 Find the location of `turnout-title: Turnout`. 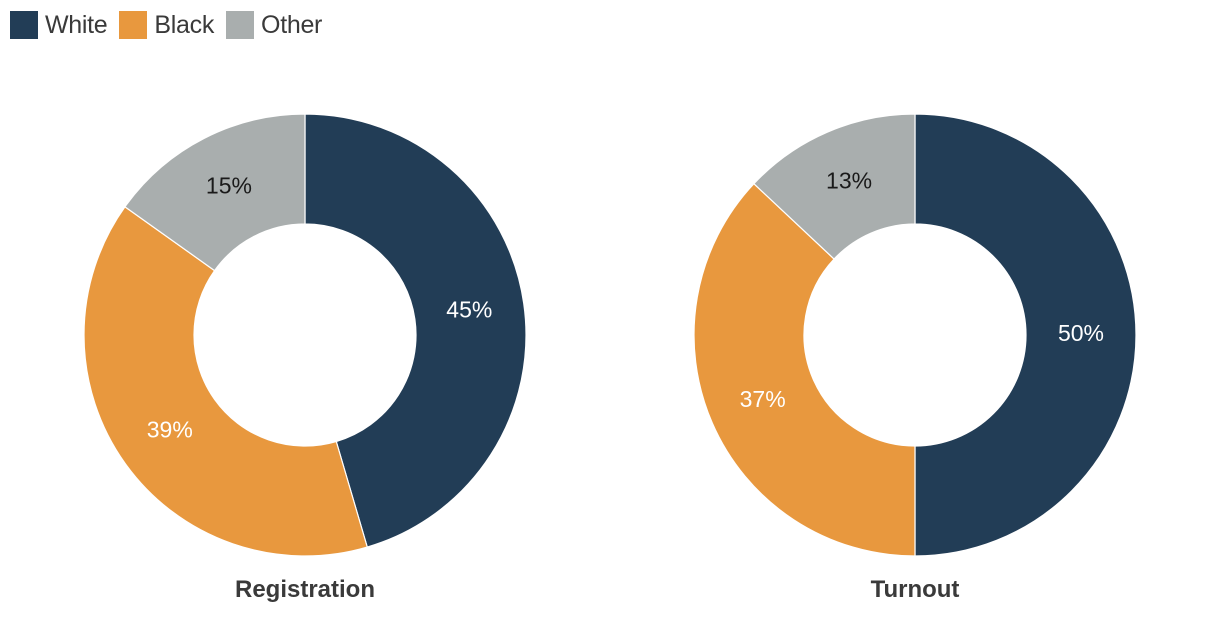

turnout-title: Turnout is located at coordinates (915, 589).